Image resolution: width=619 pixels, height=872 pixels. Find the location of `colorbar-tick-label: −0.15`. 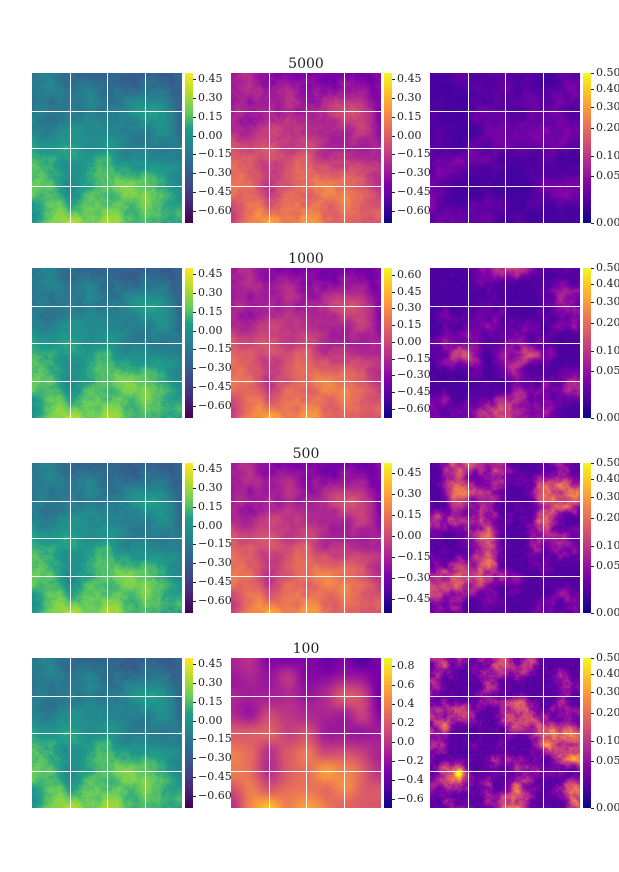

colorbar-tick-label: −0.15 is located at coordinates (414, 153).